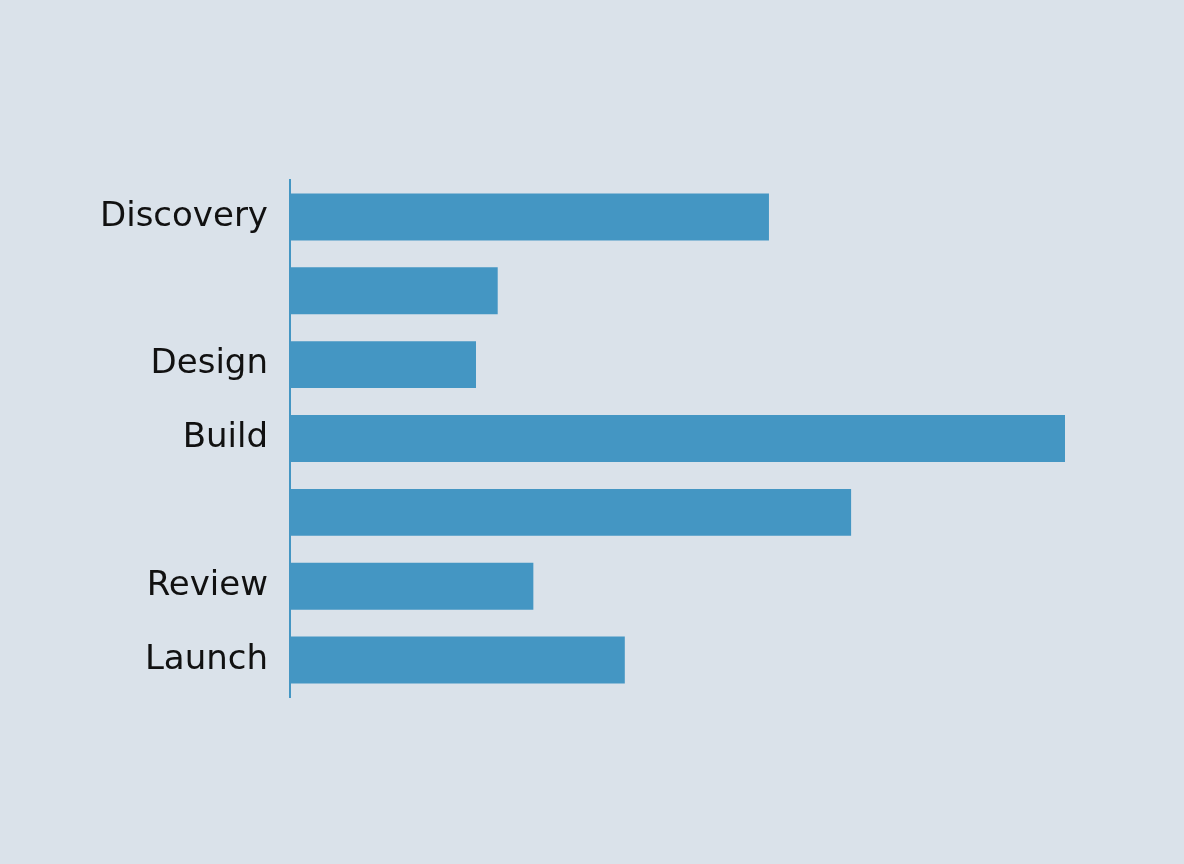  What do you see at coordinates (207, 583) in the screenshot?
I see `y-tick-label: Review` at bounding box center [207, 583].